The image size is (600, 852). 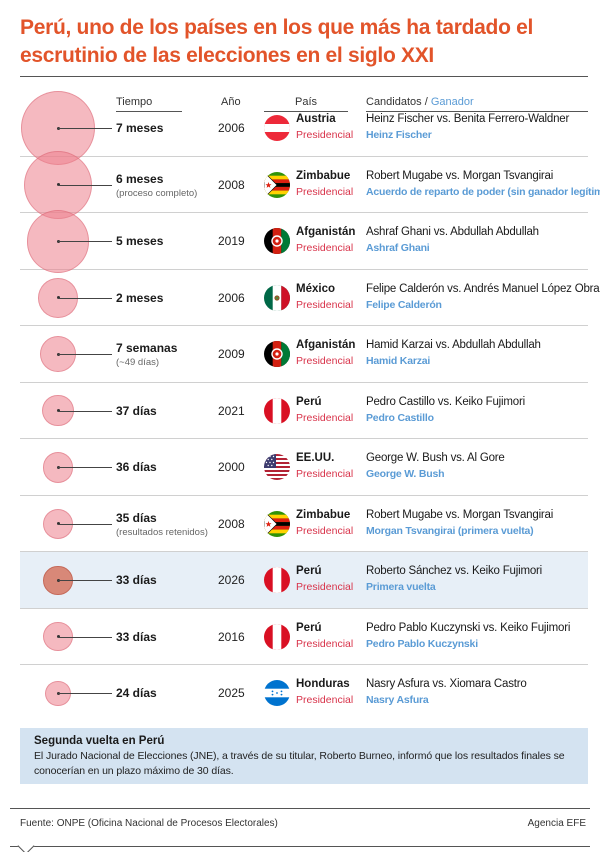 I want to click on time-label: 2 meses, so click(x=140, y=297).